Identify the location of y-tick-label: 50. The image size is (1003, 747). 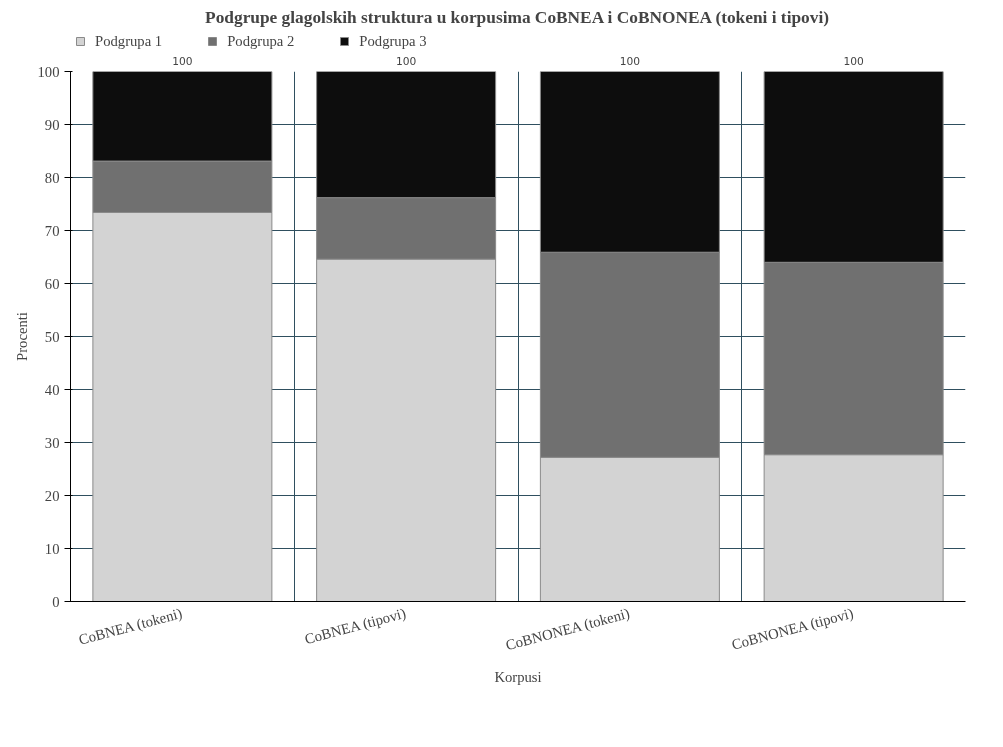
(52, 336).